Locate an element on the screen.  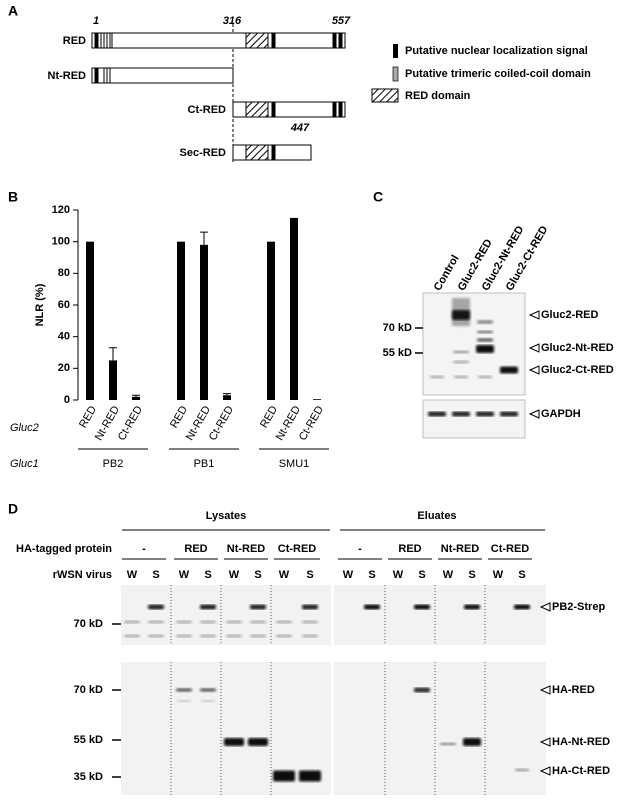
band-label: Gluc2-Ct-RED is located at coordinates (577, 370).